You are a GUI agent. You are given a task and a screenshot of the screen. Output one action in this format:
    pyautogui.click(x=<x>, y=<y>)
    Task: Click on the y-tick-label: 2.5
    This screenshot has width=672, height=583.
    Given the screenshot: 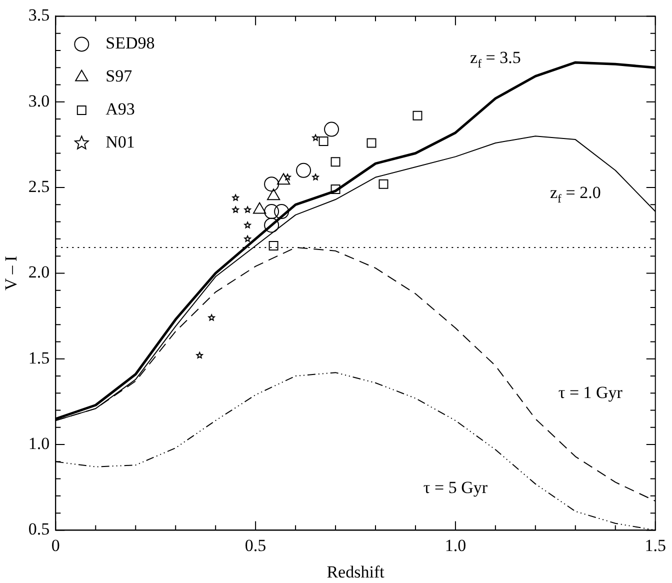 What is the action you would take?
    pyautogui.click(x=39, y=186)
    